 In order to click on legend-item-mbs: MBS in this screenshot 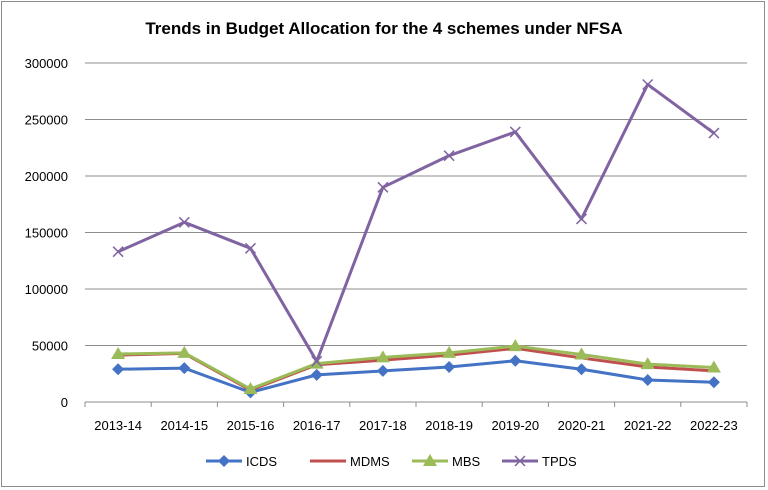, I will do `click(446, 461)`.